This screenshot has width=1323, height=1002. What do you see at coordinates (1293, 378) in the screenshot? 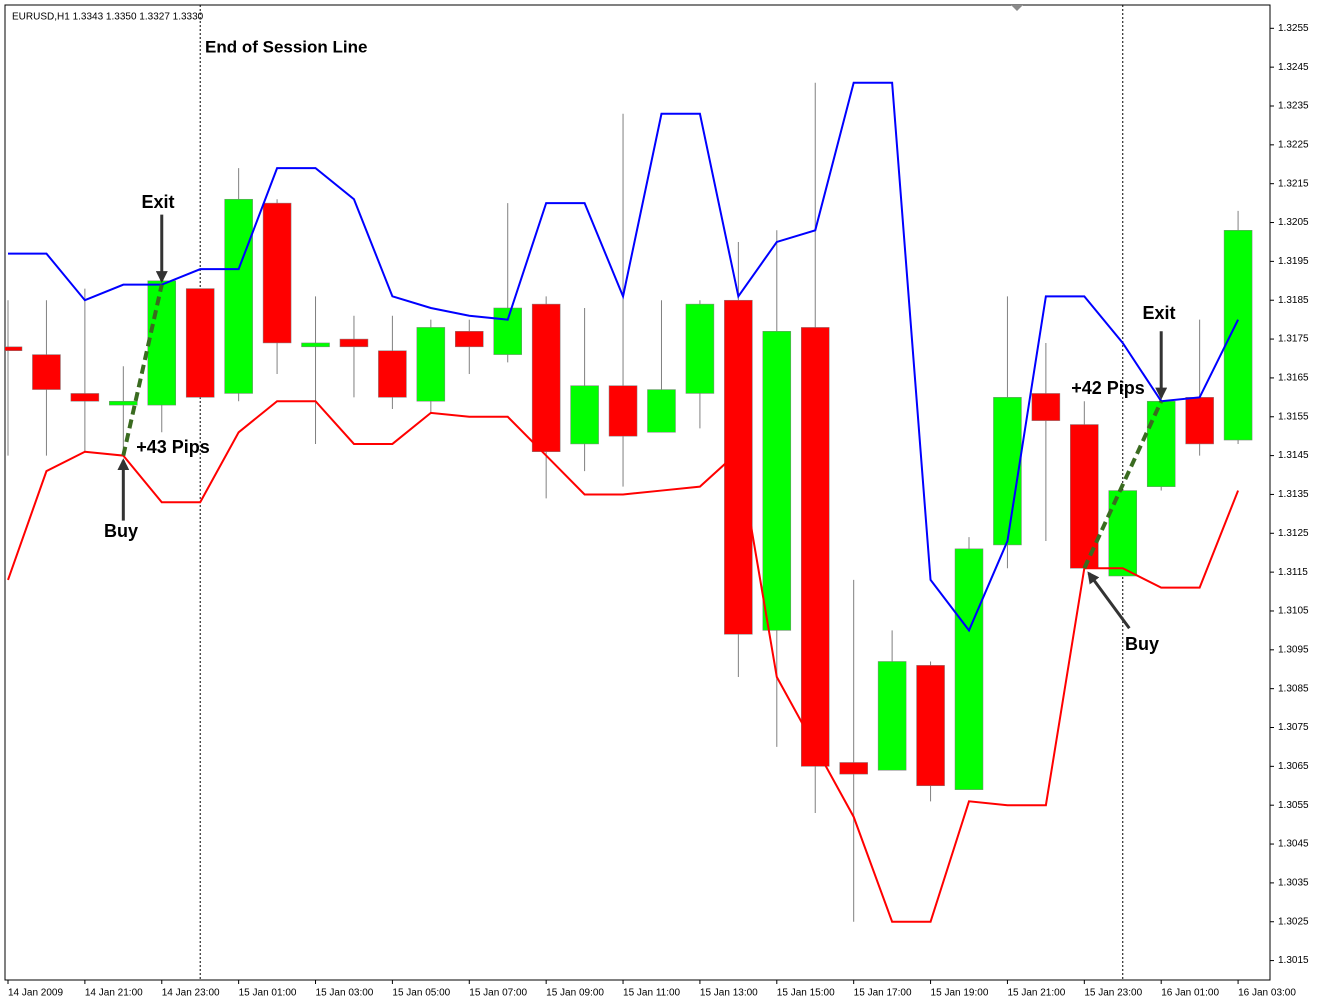
I see `y-tick-label: 1.3165` at bounding box center [1293, 378].